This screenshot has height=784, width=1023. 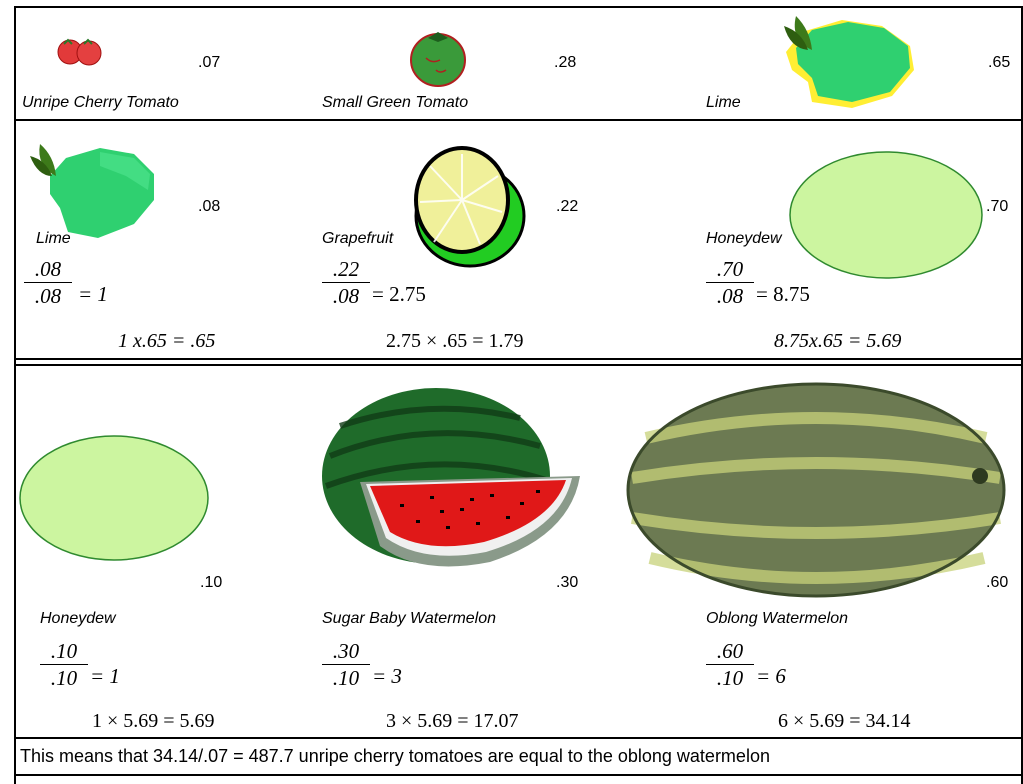 I want to click on calc-grapefruit: 2.75 × .65 = 1.79, so click(x=455, y=341).